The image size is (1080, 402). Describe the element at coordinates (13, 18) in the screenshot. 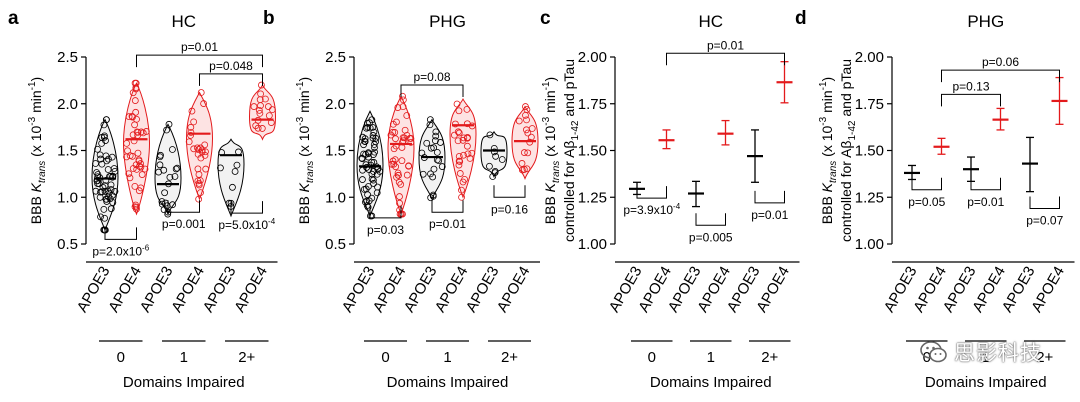

I see `panel-letter: a` at that location.